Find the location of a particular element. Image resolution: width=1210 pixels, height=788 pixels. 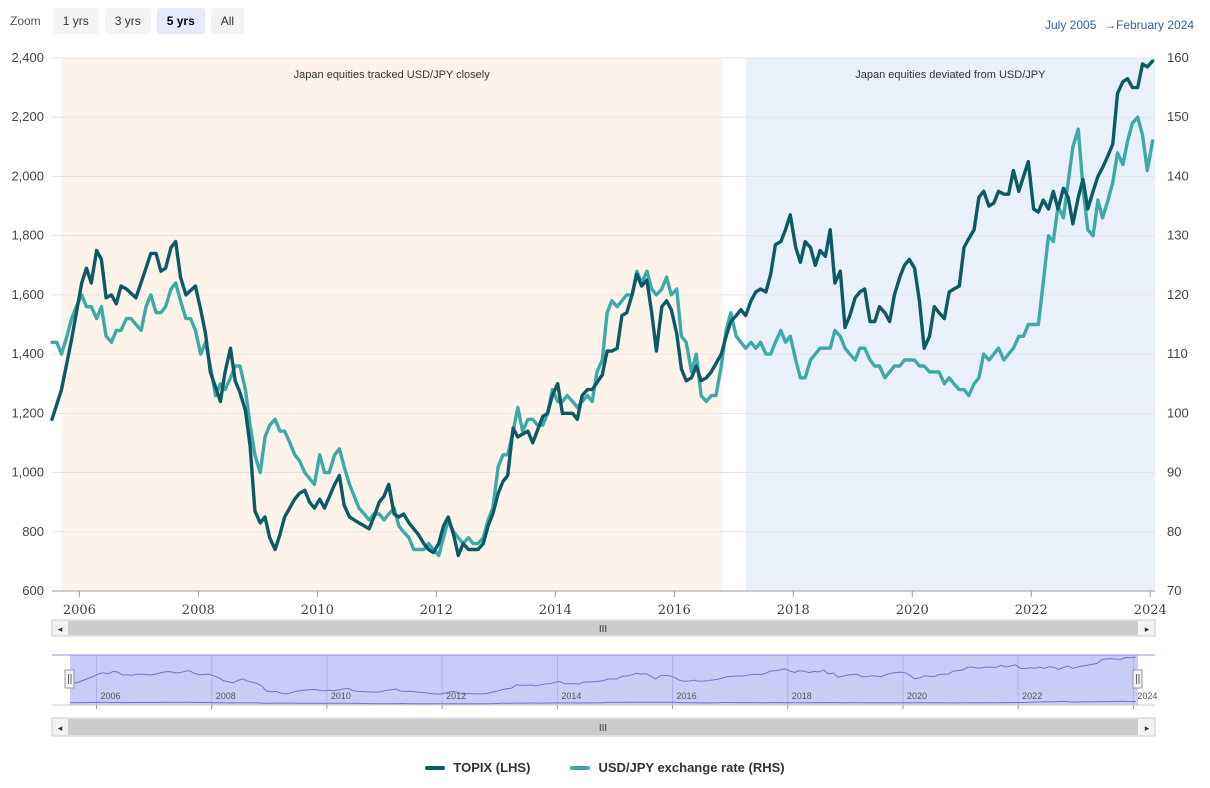

y-left-tick-label: 1,000 is located at coordinates (27, 472).